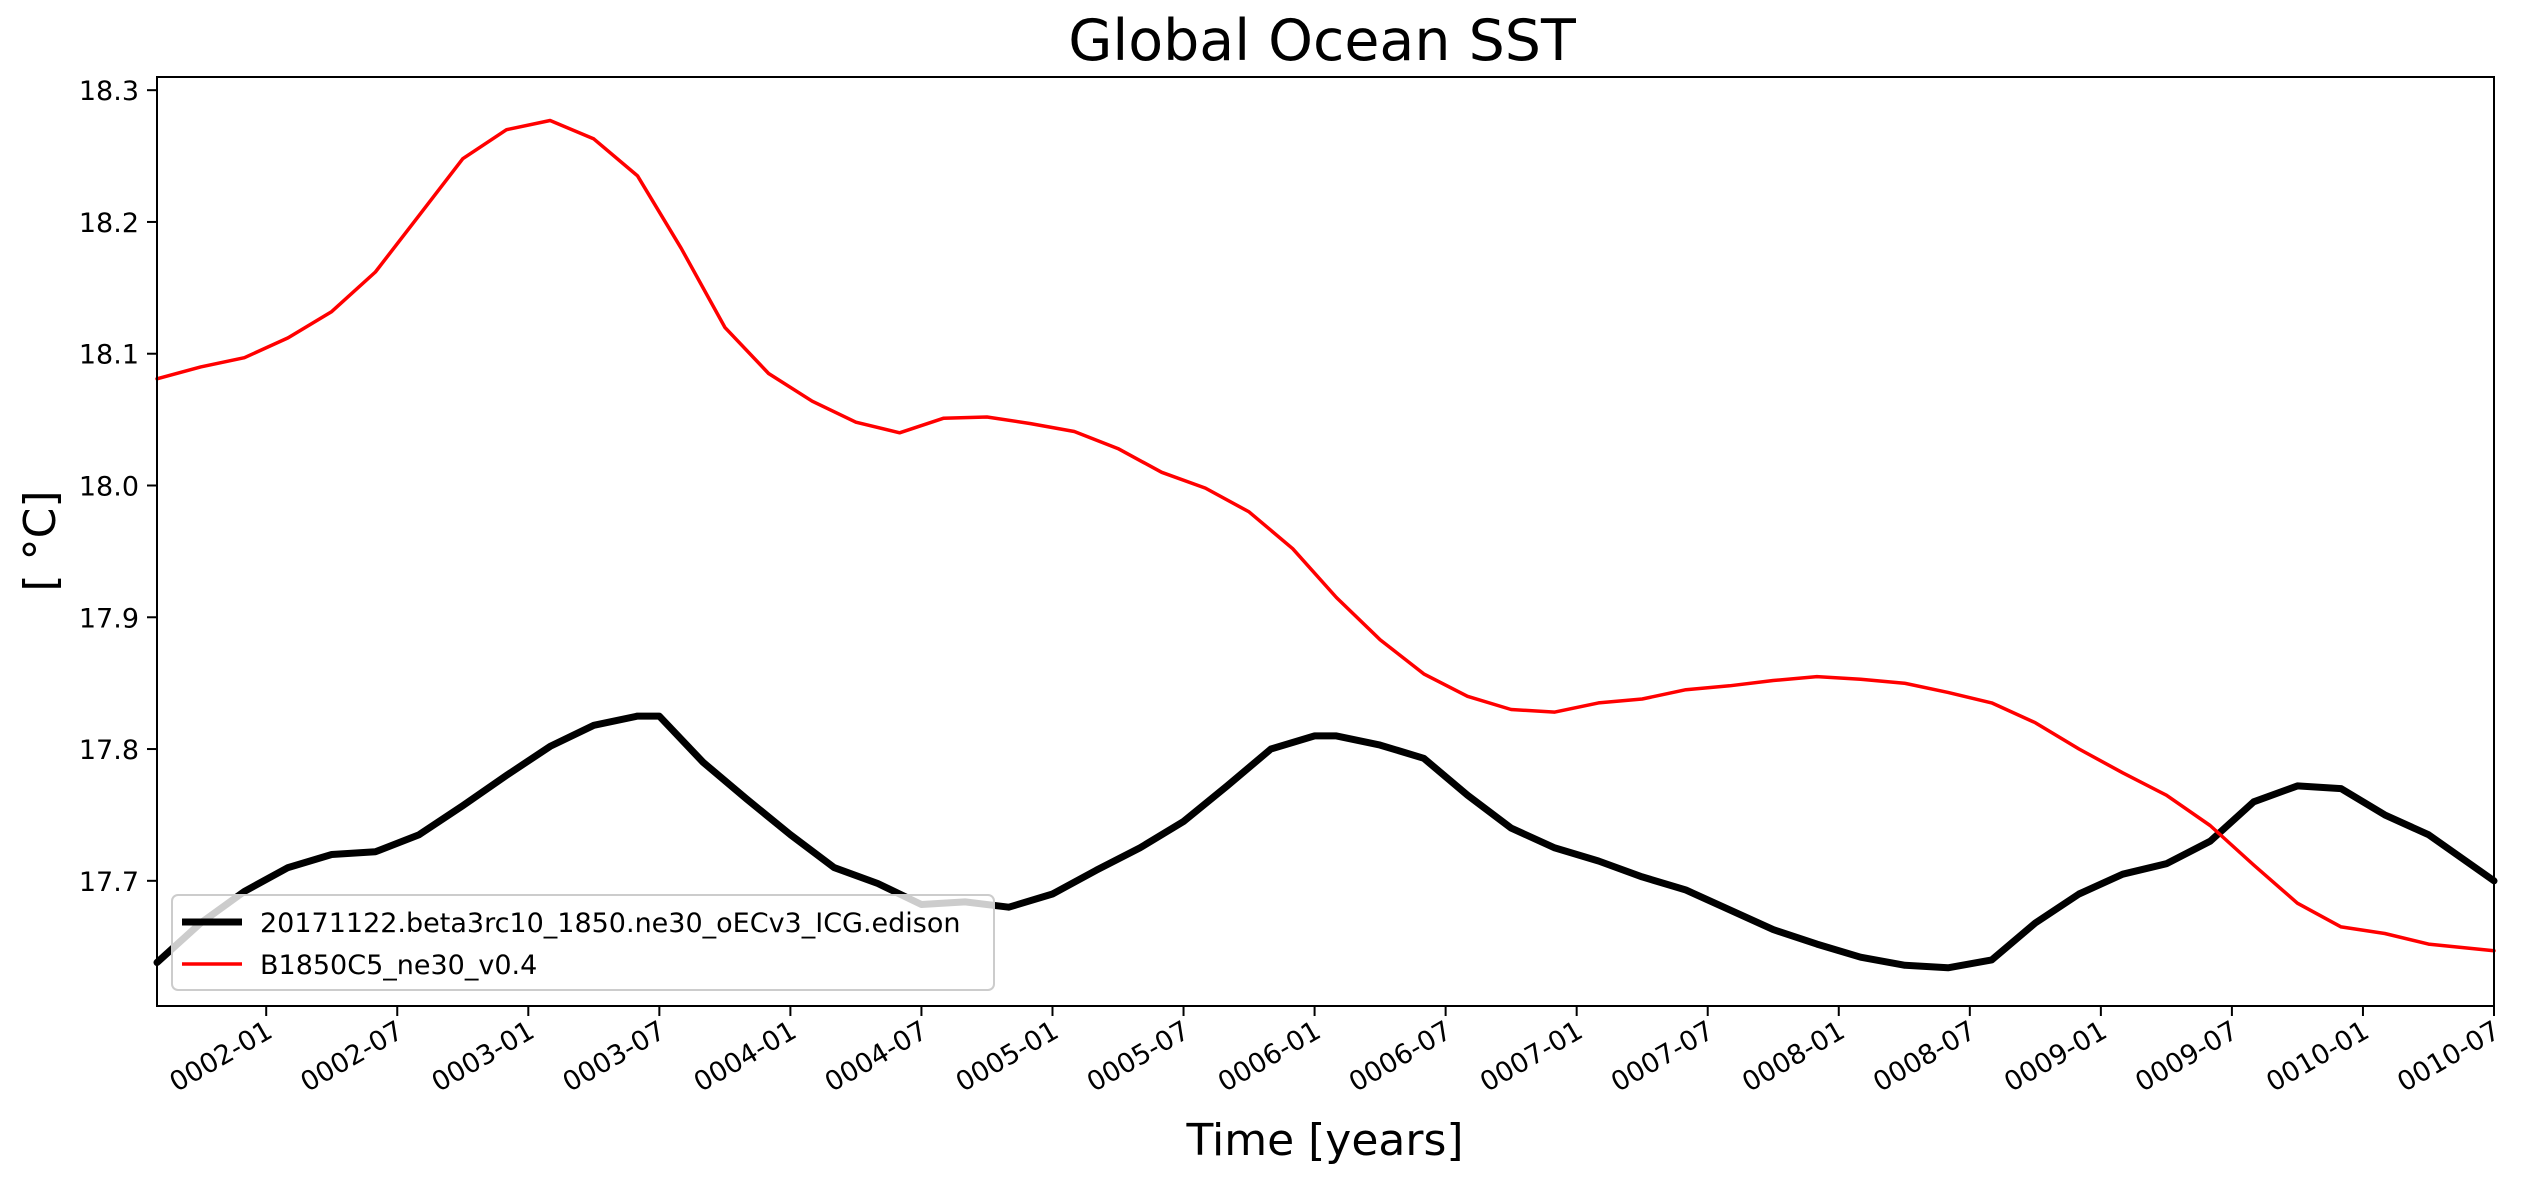 The image size is (2547, 1178). What do you see at coordinates (1924, 1056) in the screenshot?
I see `x-tick-label: 0008-07` at bounding box center [1924, 1056].